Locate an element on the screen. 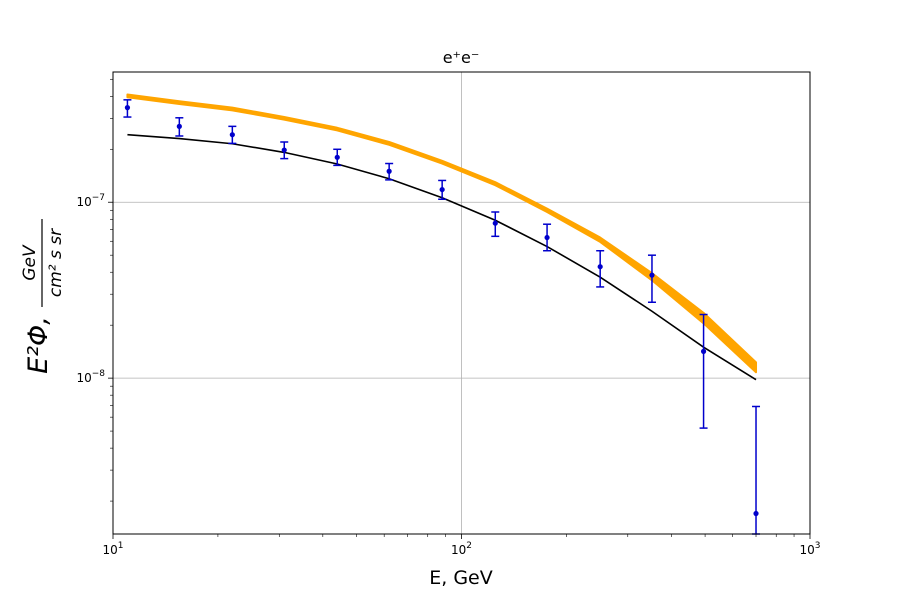 Image resolution: width=900 pixels, height=600 pixels. x-tick-label: 10³ is located at coordinates (809, 549).